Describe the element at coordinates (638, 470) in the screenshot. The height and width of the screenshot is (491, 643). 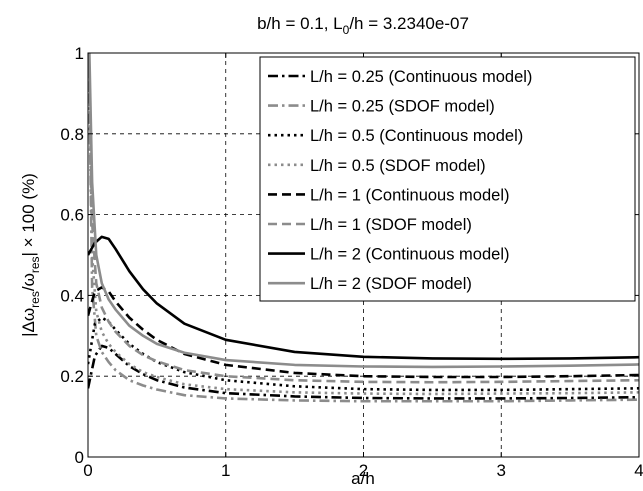
I see `x-tick-label: 4` at that location.